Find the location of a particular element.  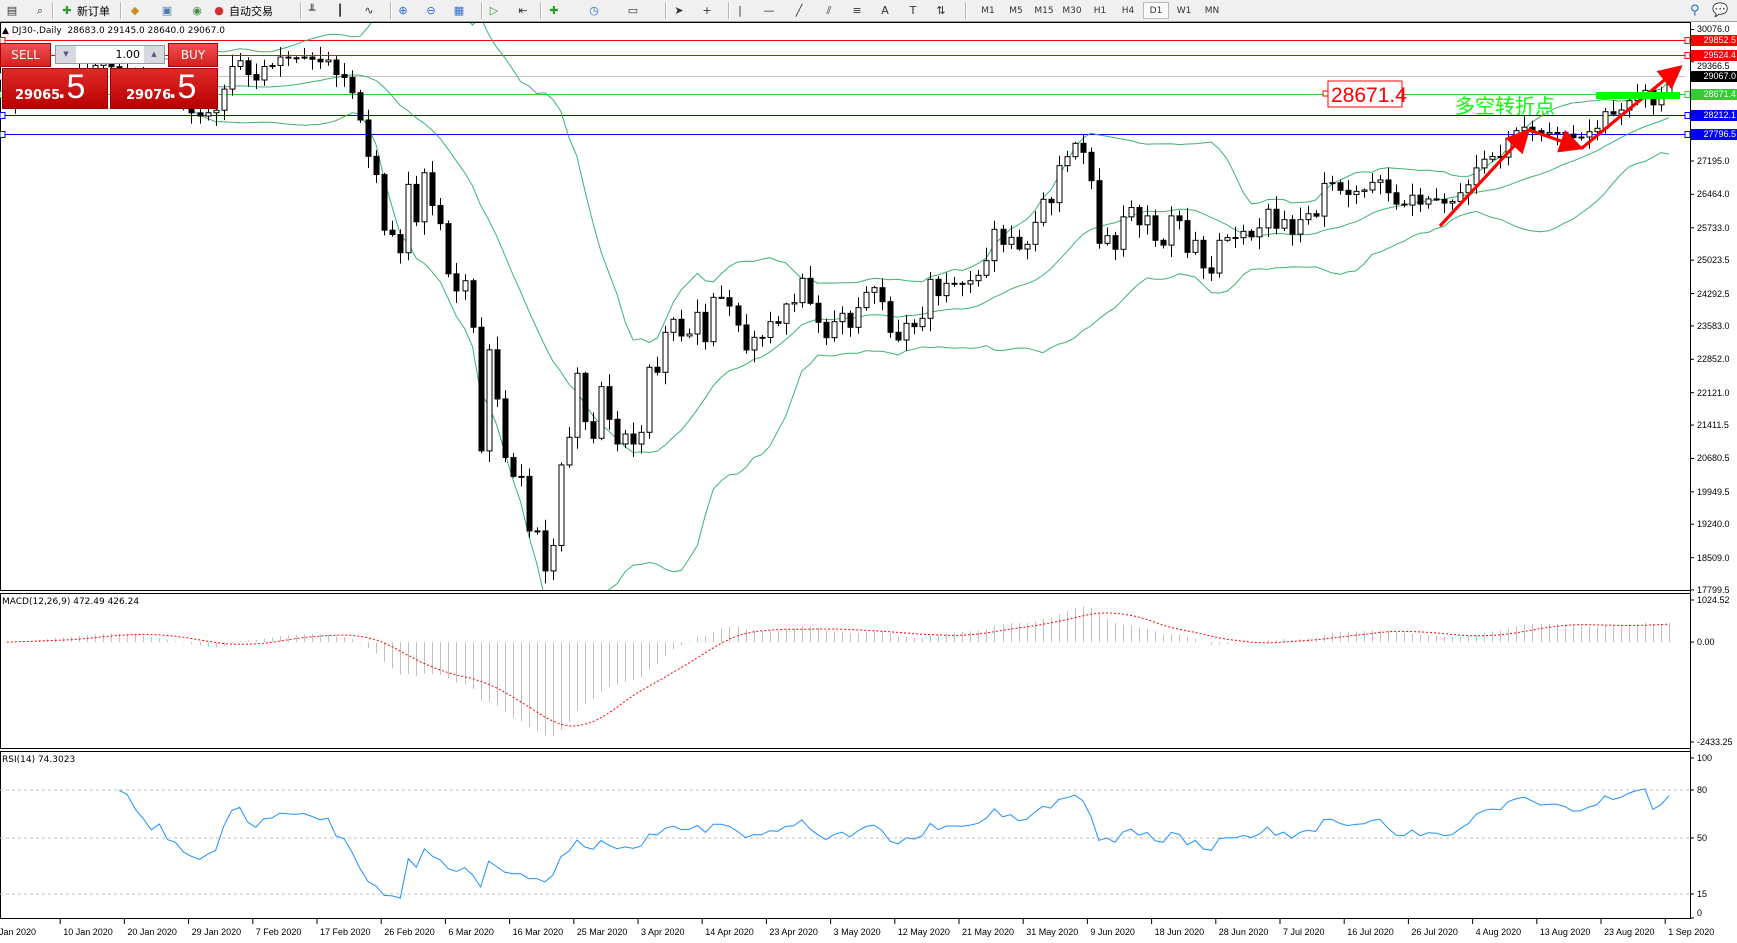

price-axis-label: 18509.0 is located at coordinates (1713, 557).